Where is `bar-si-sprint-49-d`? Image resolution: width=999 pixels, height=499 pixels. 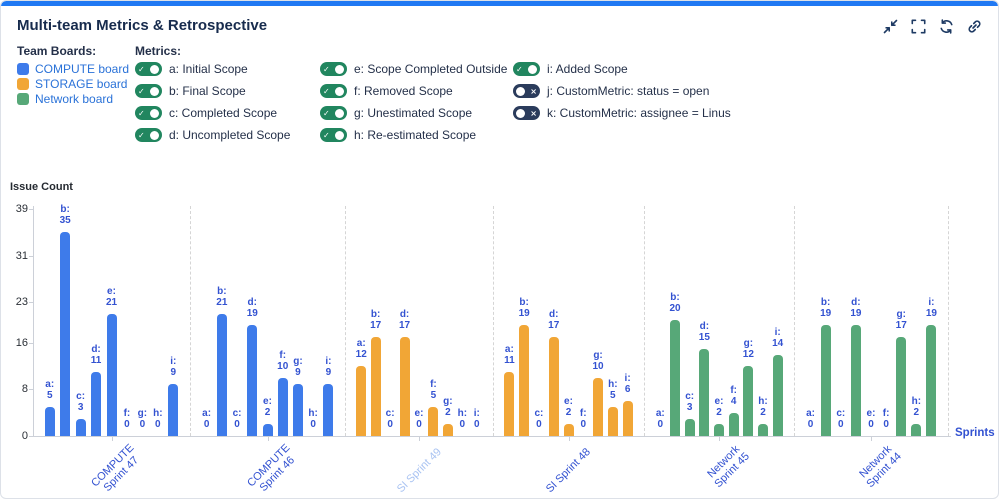 bar-si-sprint-49-d is located at coordinates (404, 386).